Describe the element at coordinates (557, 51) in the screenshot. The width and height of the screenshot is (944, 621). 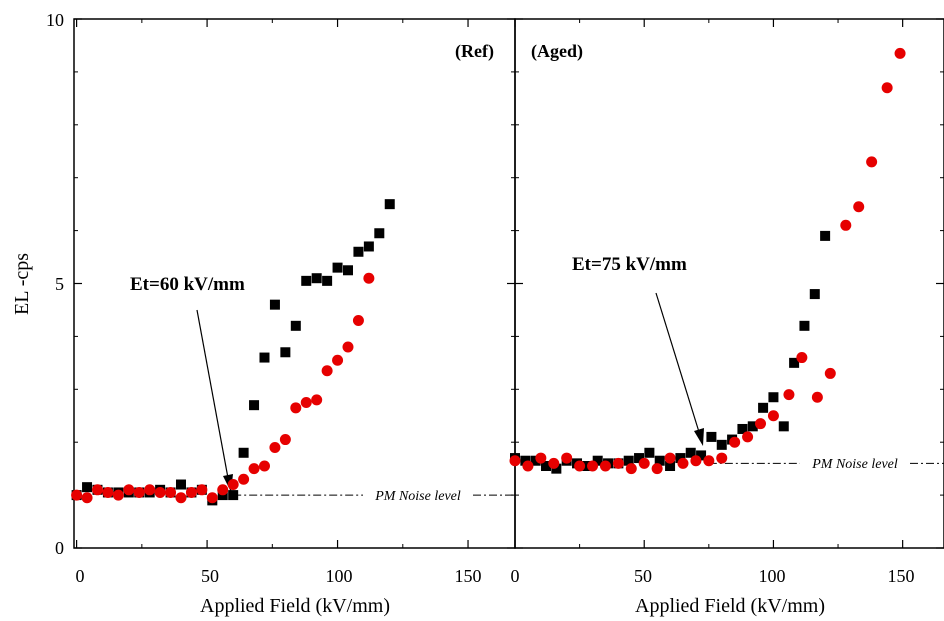
I see `aged-panel-tag: (Aged)` at that location.